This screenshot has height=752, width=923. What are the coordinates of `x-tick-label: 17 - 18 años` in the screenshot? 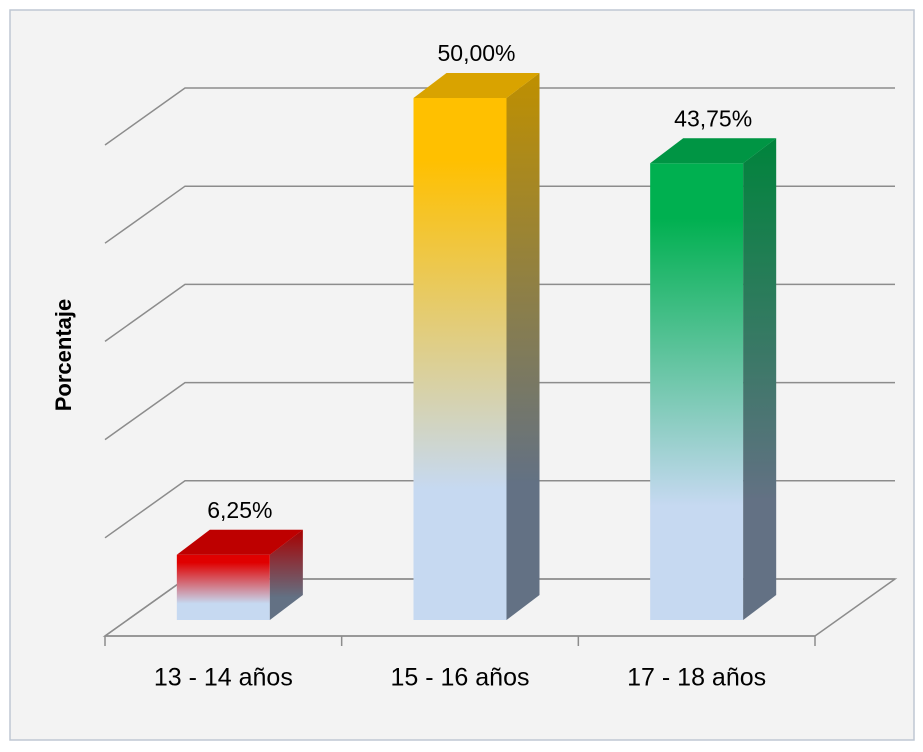 It's located at (696, 678).